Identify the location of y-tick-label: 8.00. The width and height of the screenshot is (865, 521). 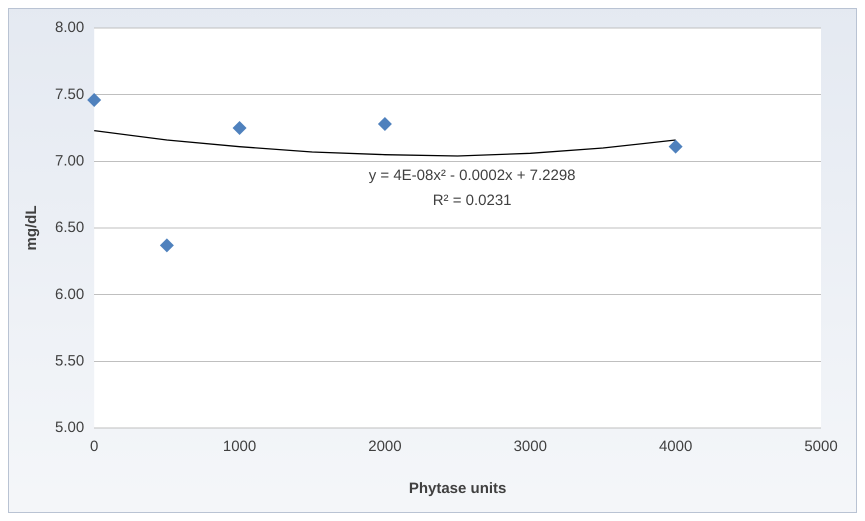
(69, 27).